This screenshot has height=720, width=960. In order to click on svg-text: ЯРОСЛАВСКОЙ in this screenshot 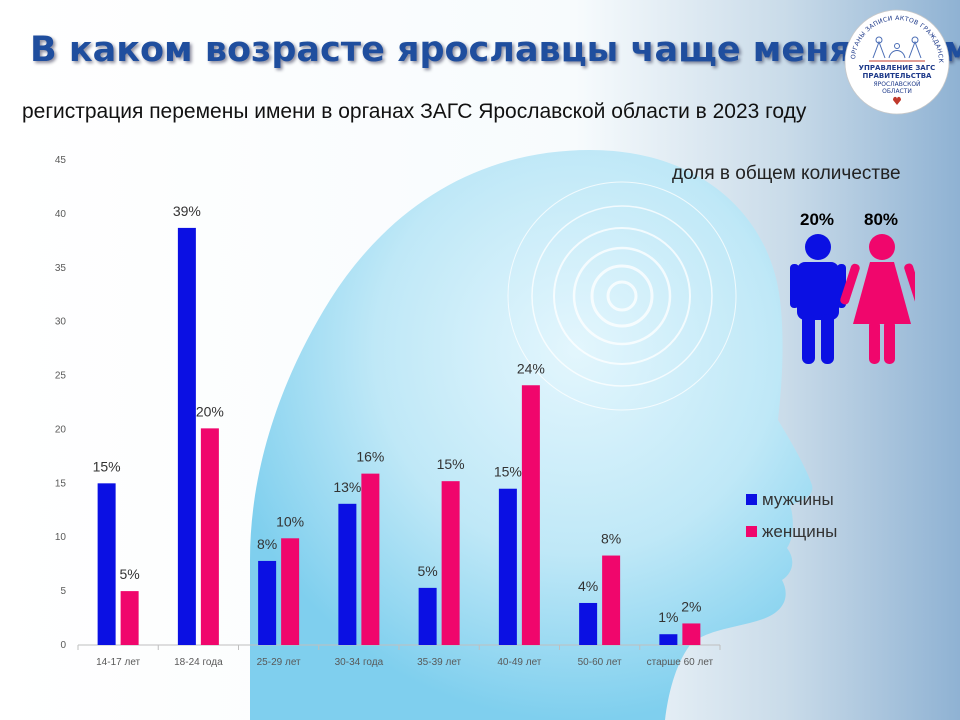, I will do `click(896, 84)`.